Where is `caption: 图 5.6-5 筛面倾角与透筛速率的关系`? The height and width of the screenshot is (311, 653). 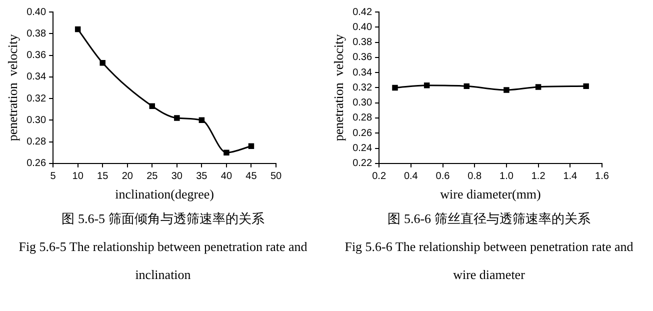 caption: 图 5.6-5 筛面倾角与透筛速率的关系 is located at coordinates (163, 219).